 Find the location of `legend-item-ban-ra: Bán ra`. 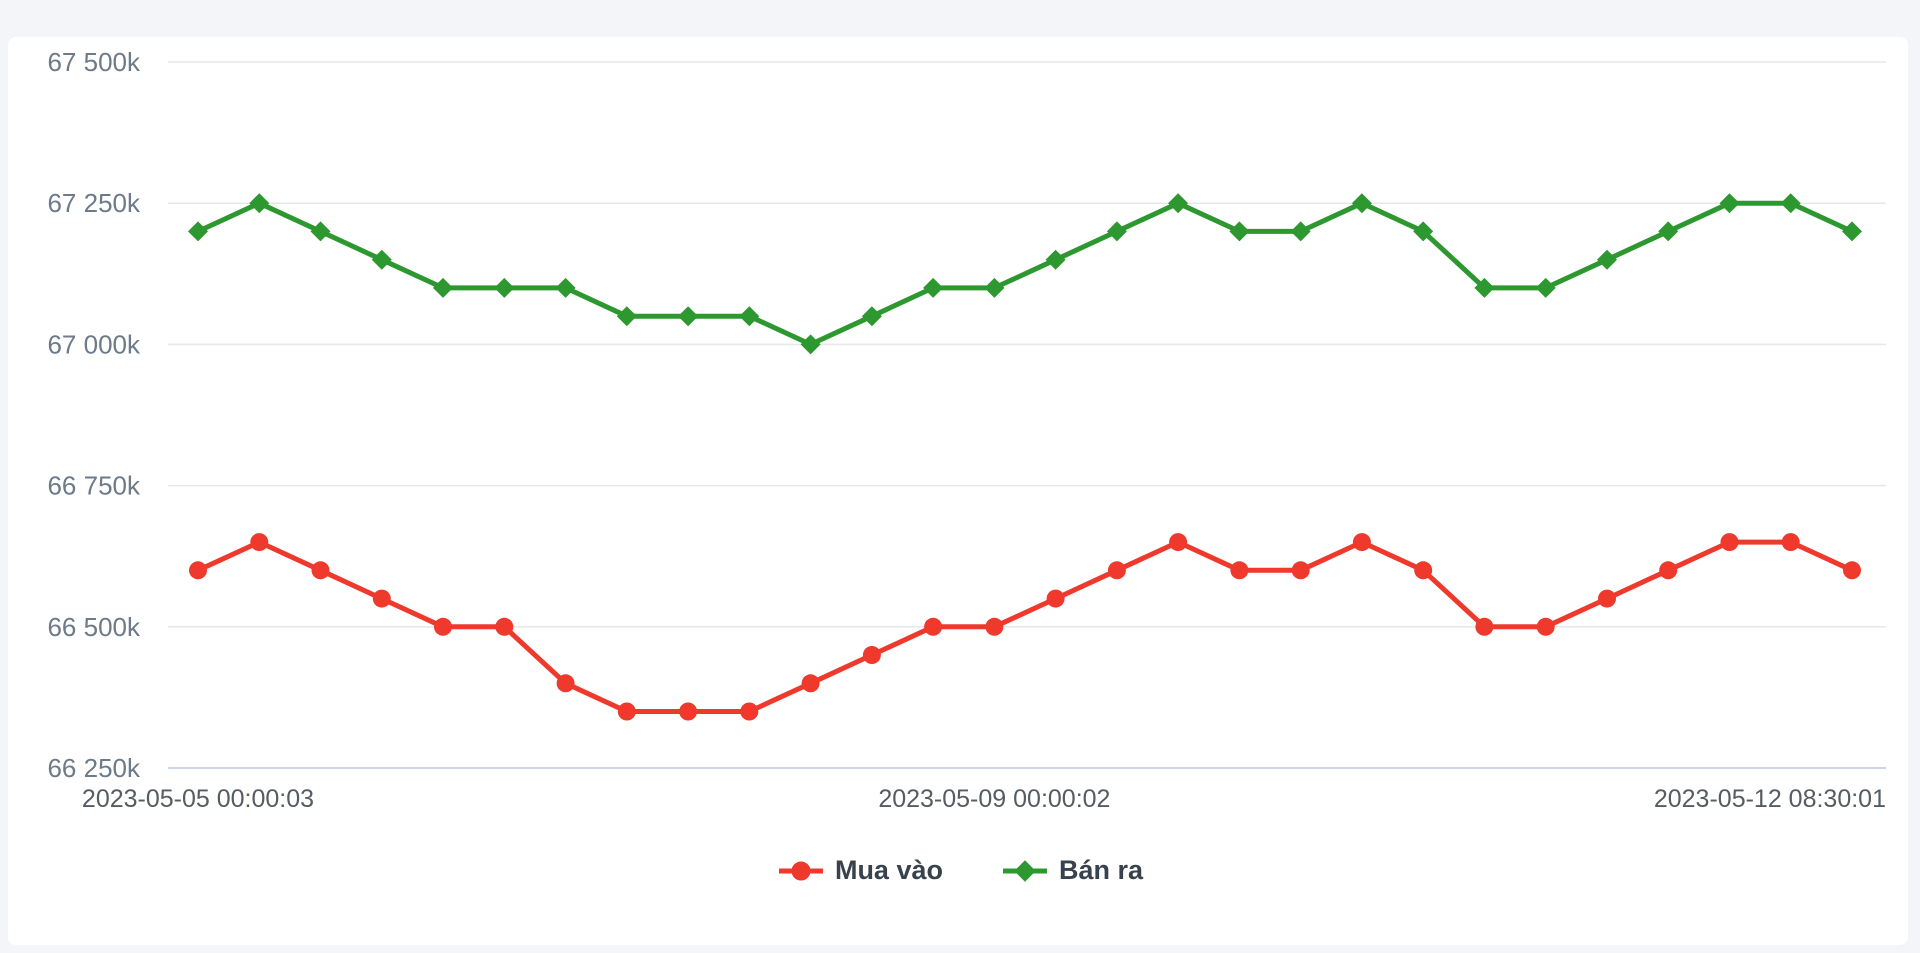

legend-item-ban-ra: Bán ra is located at coordinates (1072, 870).